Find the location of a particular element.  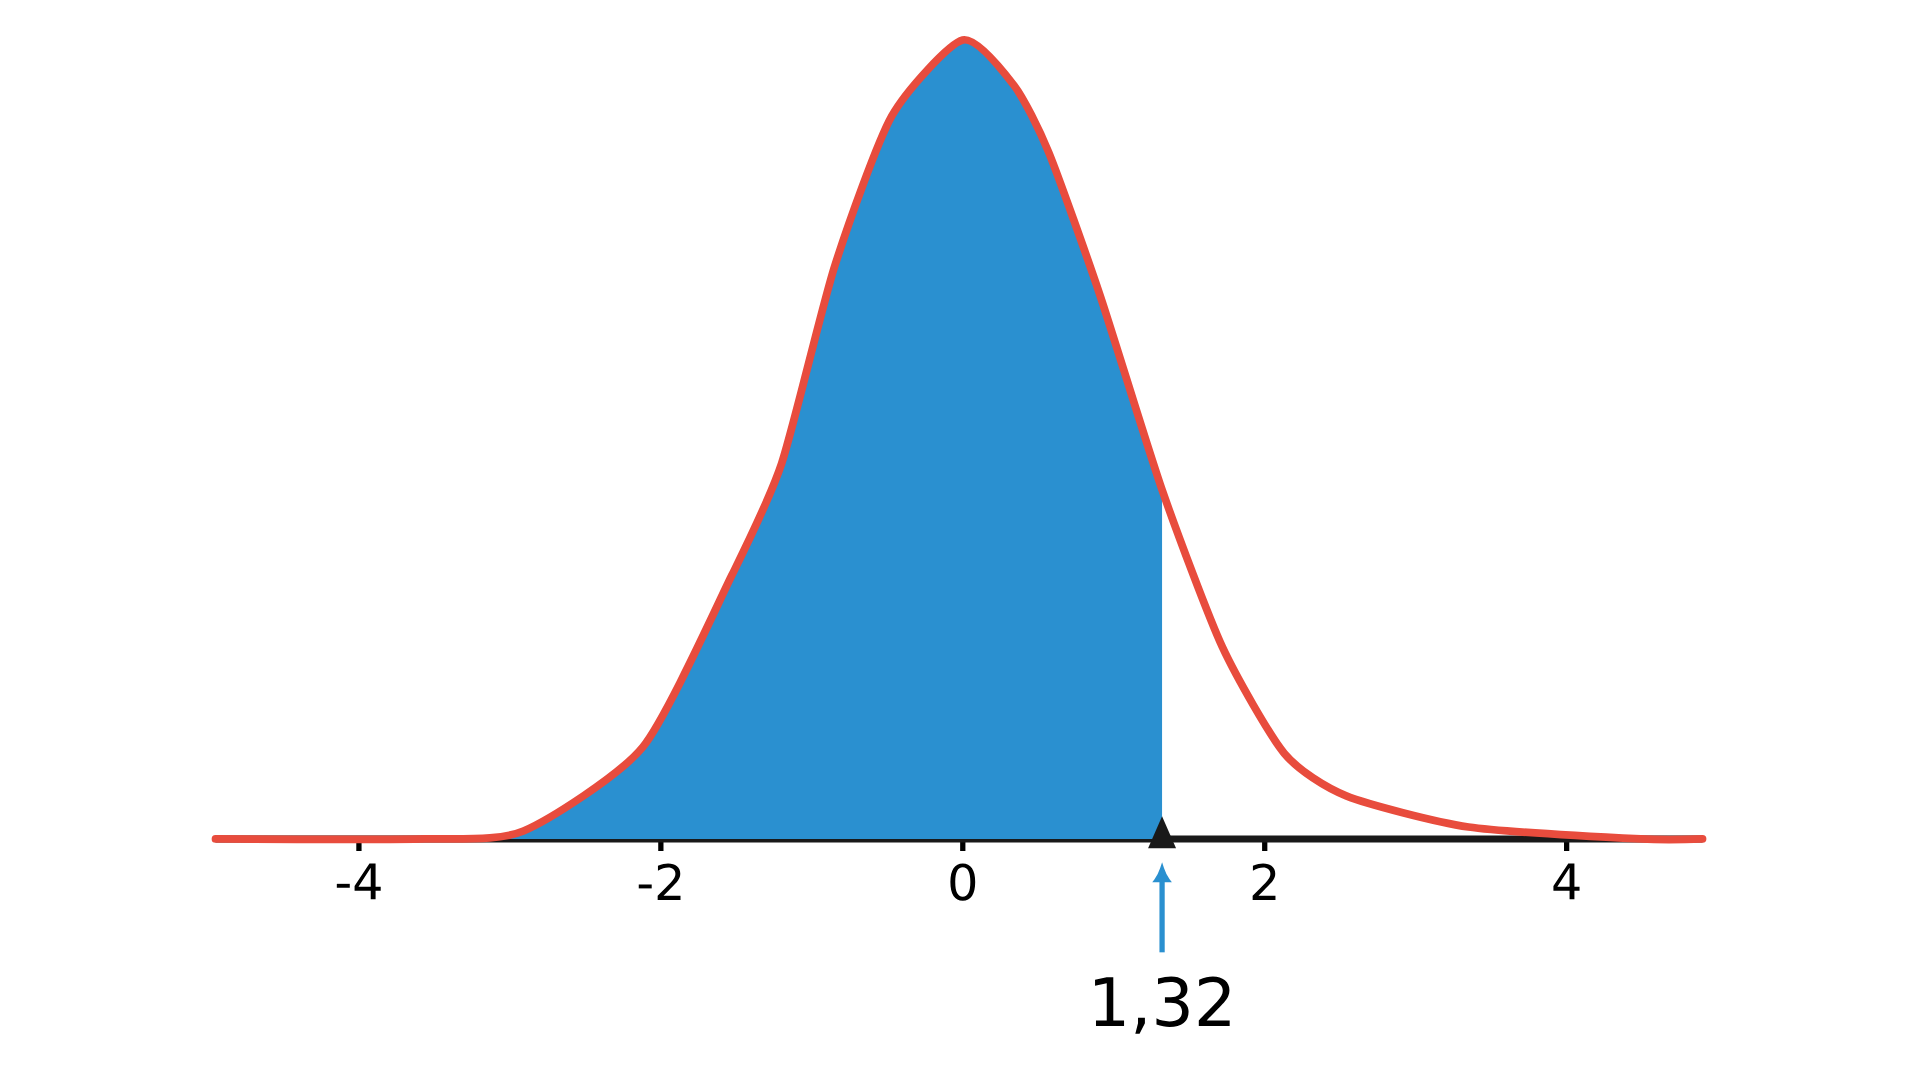

annotation: 1,32 is located at coordinates (1162, 1005).